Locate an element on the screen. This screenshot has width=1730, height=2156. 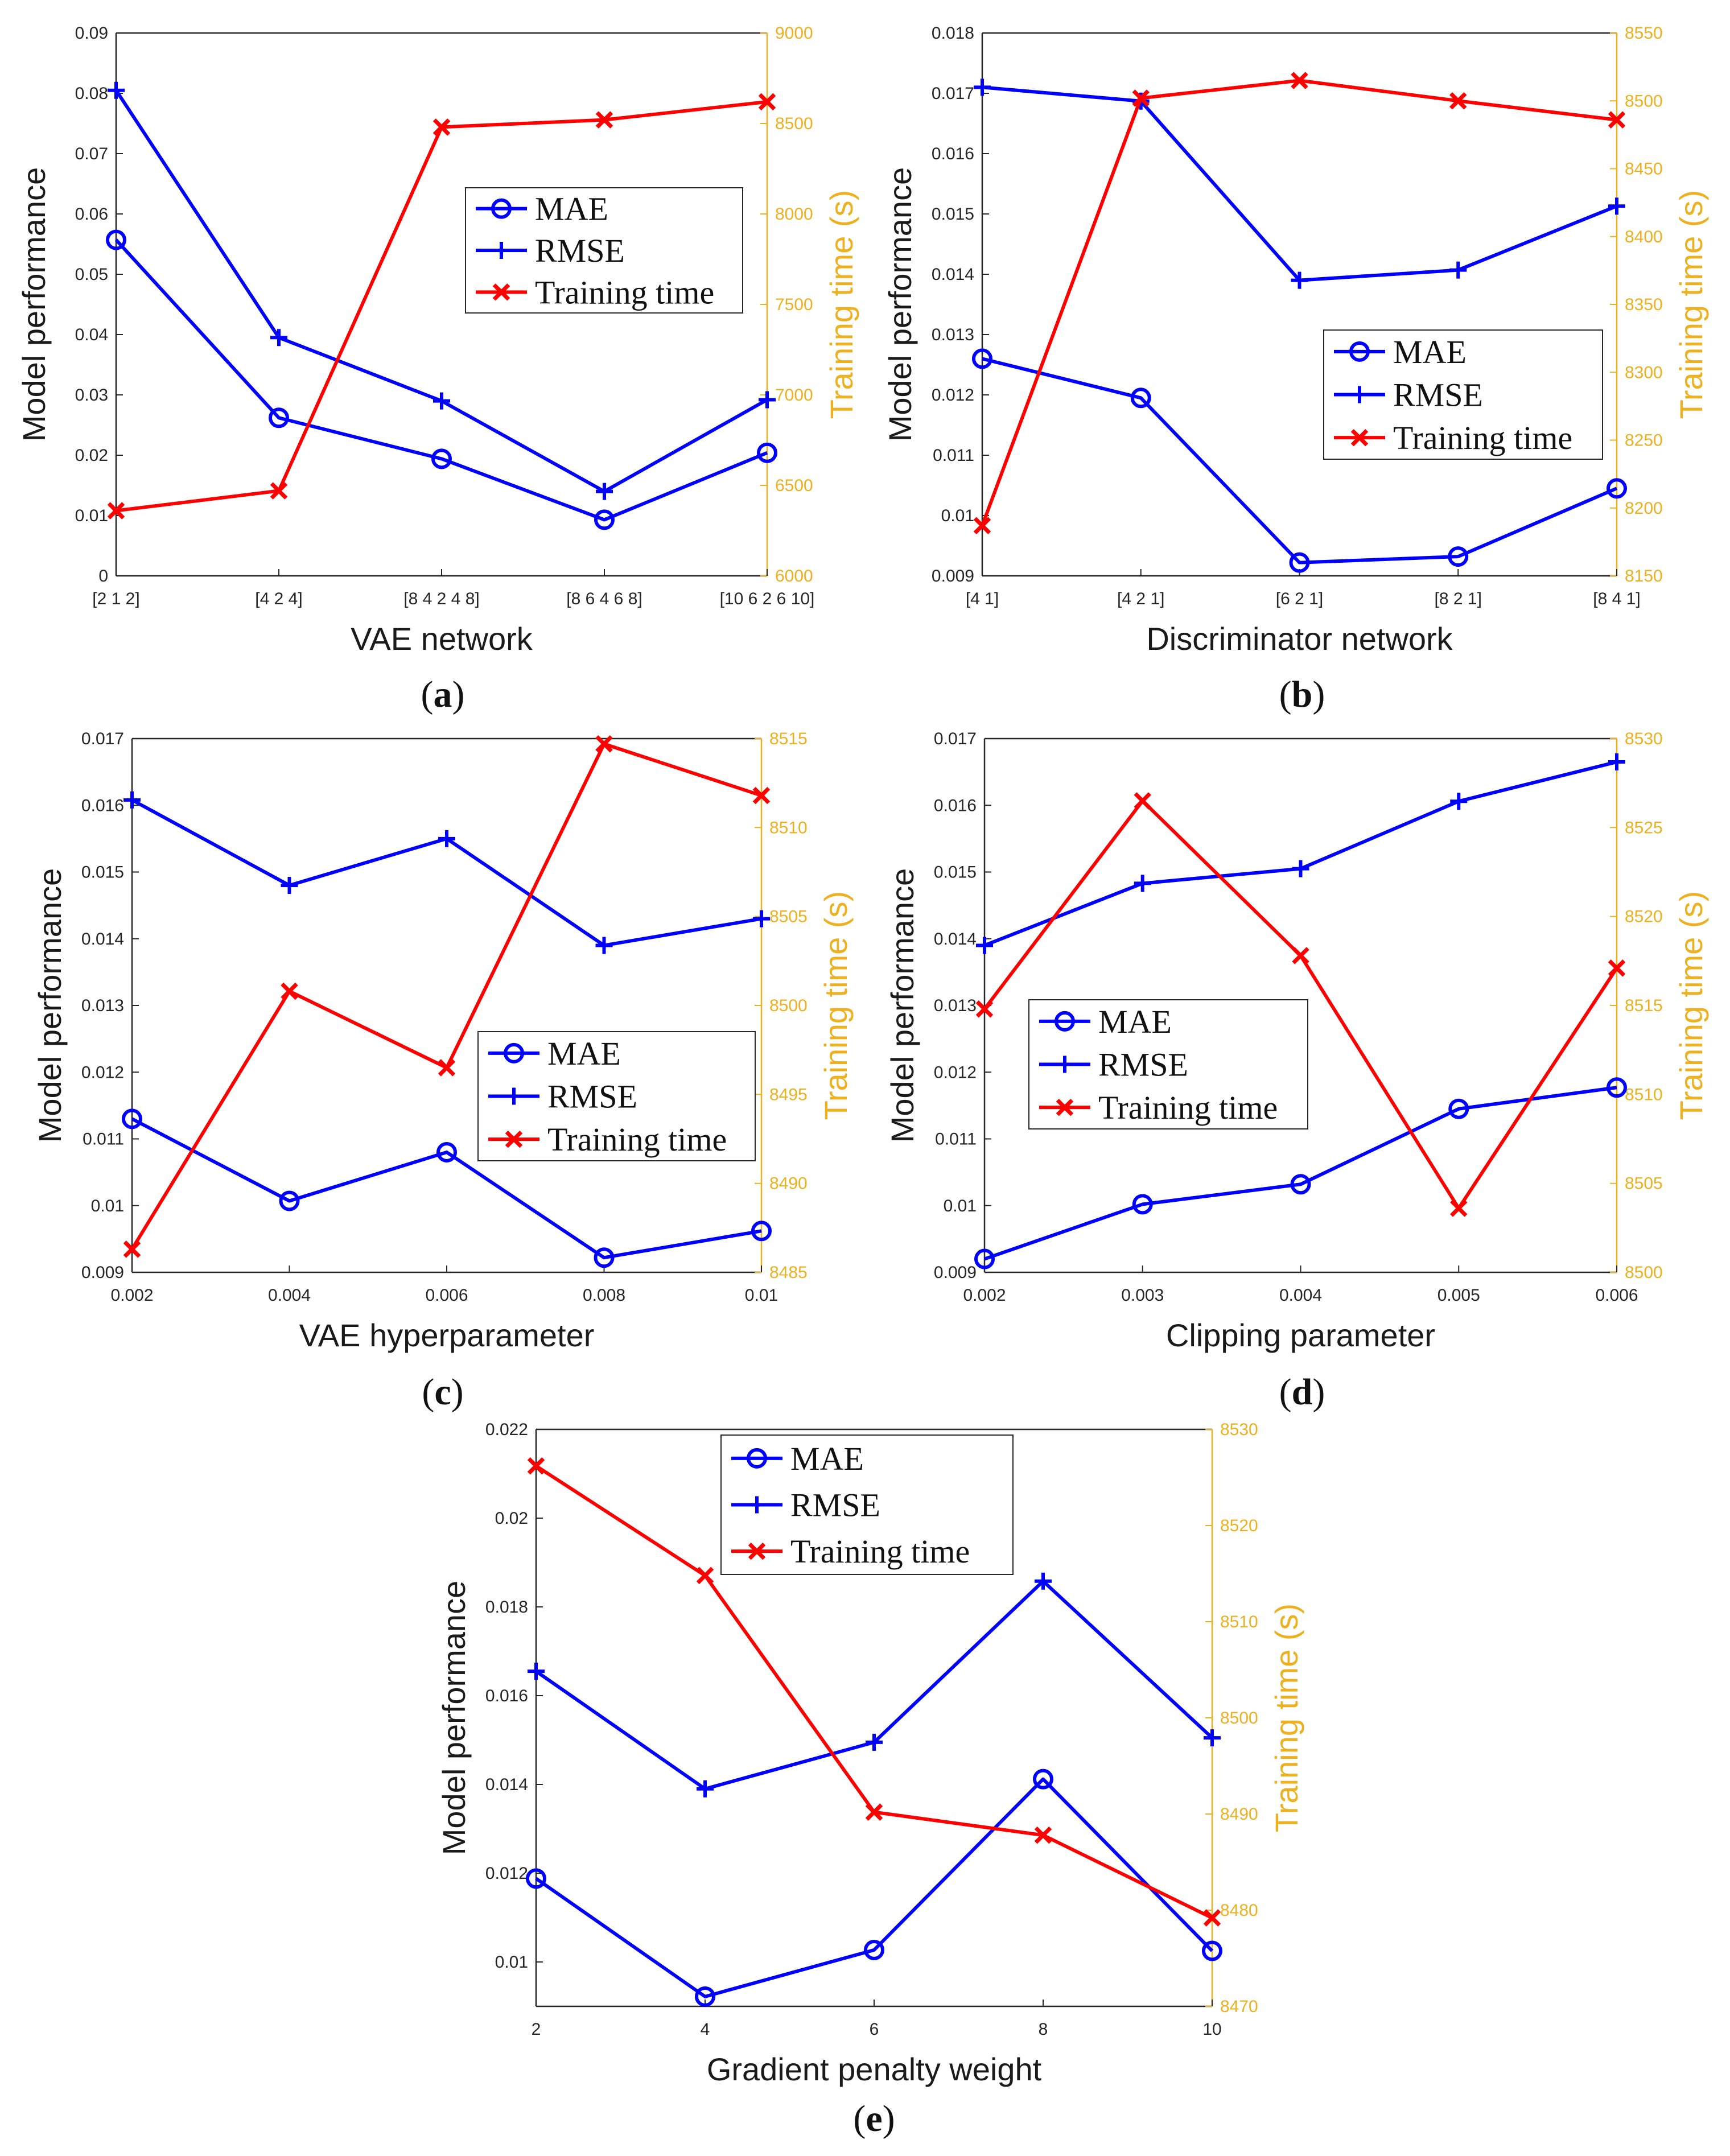
left-tick-label: 0.01 is located at coordinates (957, 515).